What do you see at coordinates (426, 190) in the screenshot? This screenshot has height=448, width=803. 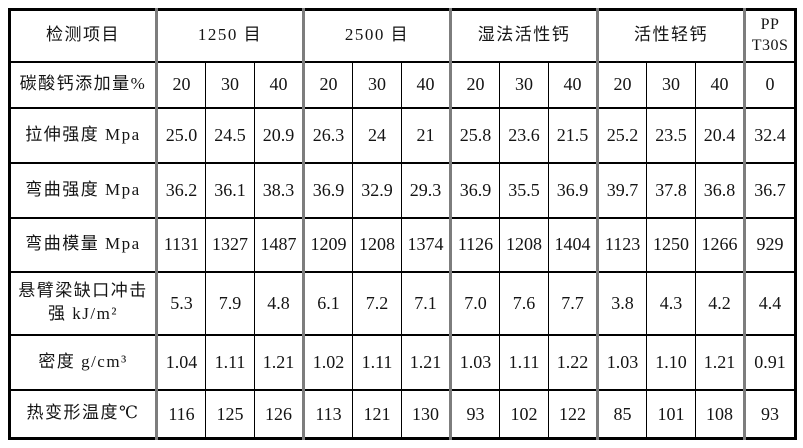 I see `value-cell: 29.3` at bounding box center [426, 190].